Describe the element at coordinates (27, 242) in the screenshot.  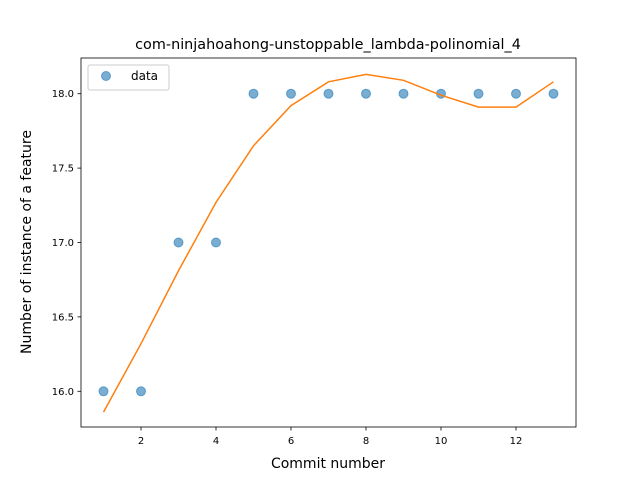
I see `y-axis-label: Number of instance of a feature` at that location.